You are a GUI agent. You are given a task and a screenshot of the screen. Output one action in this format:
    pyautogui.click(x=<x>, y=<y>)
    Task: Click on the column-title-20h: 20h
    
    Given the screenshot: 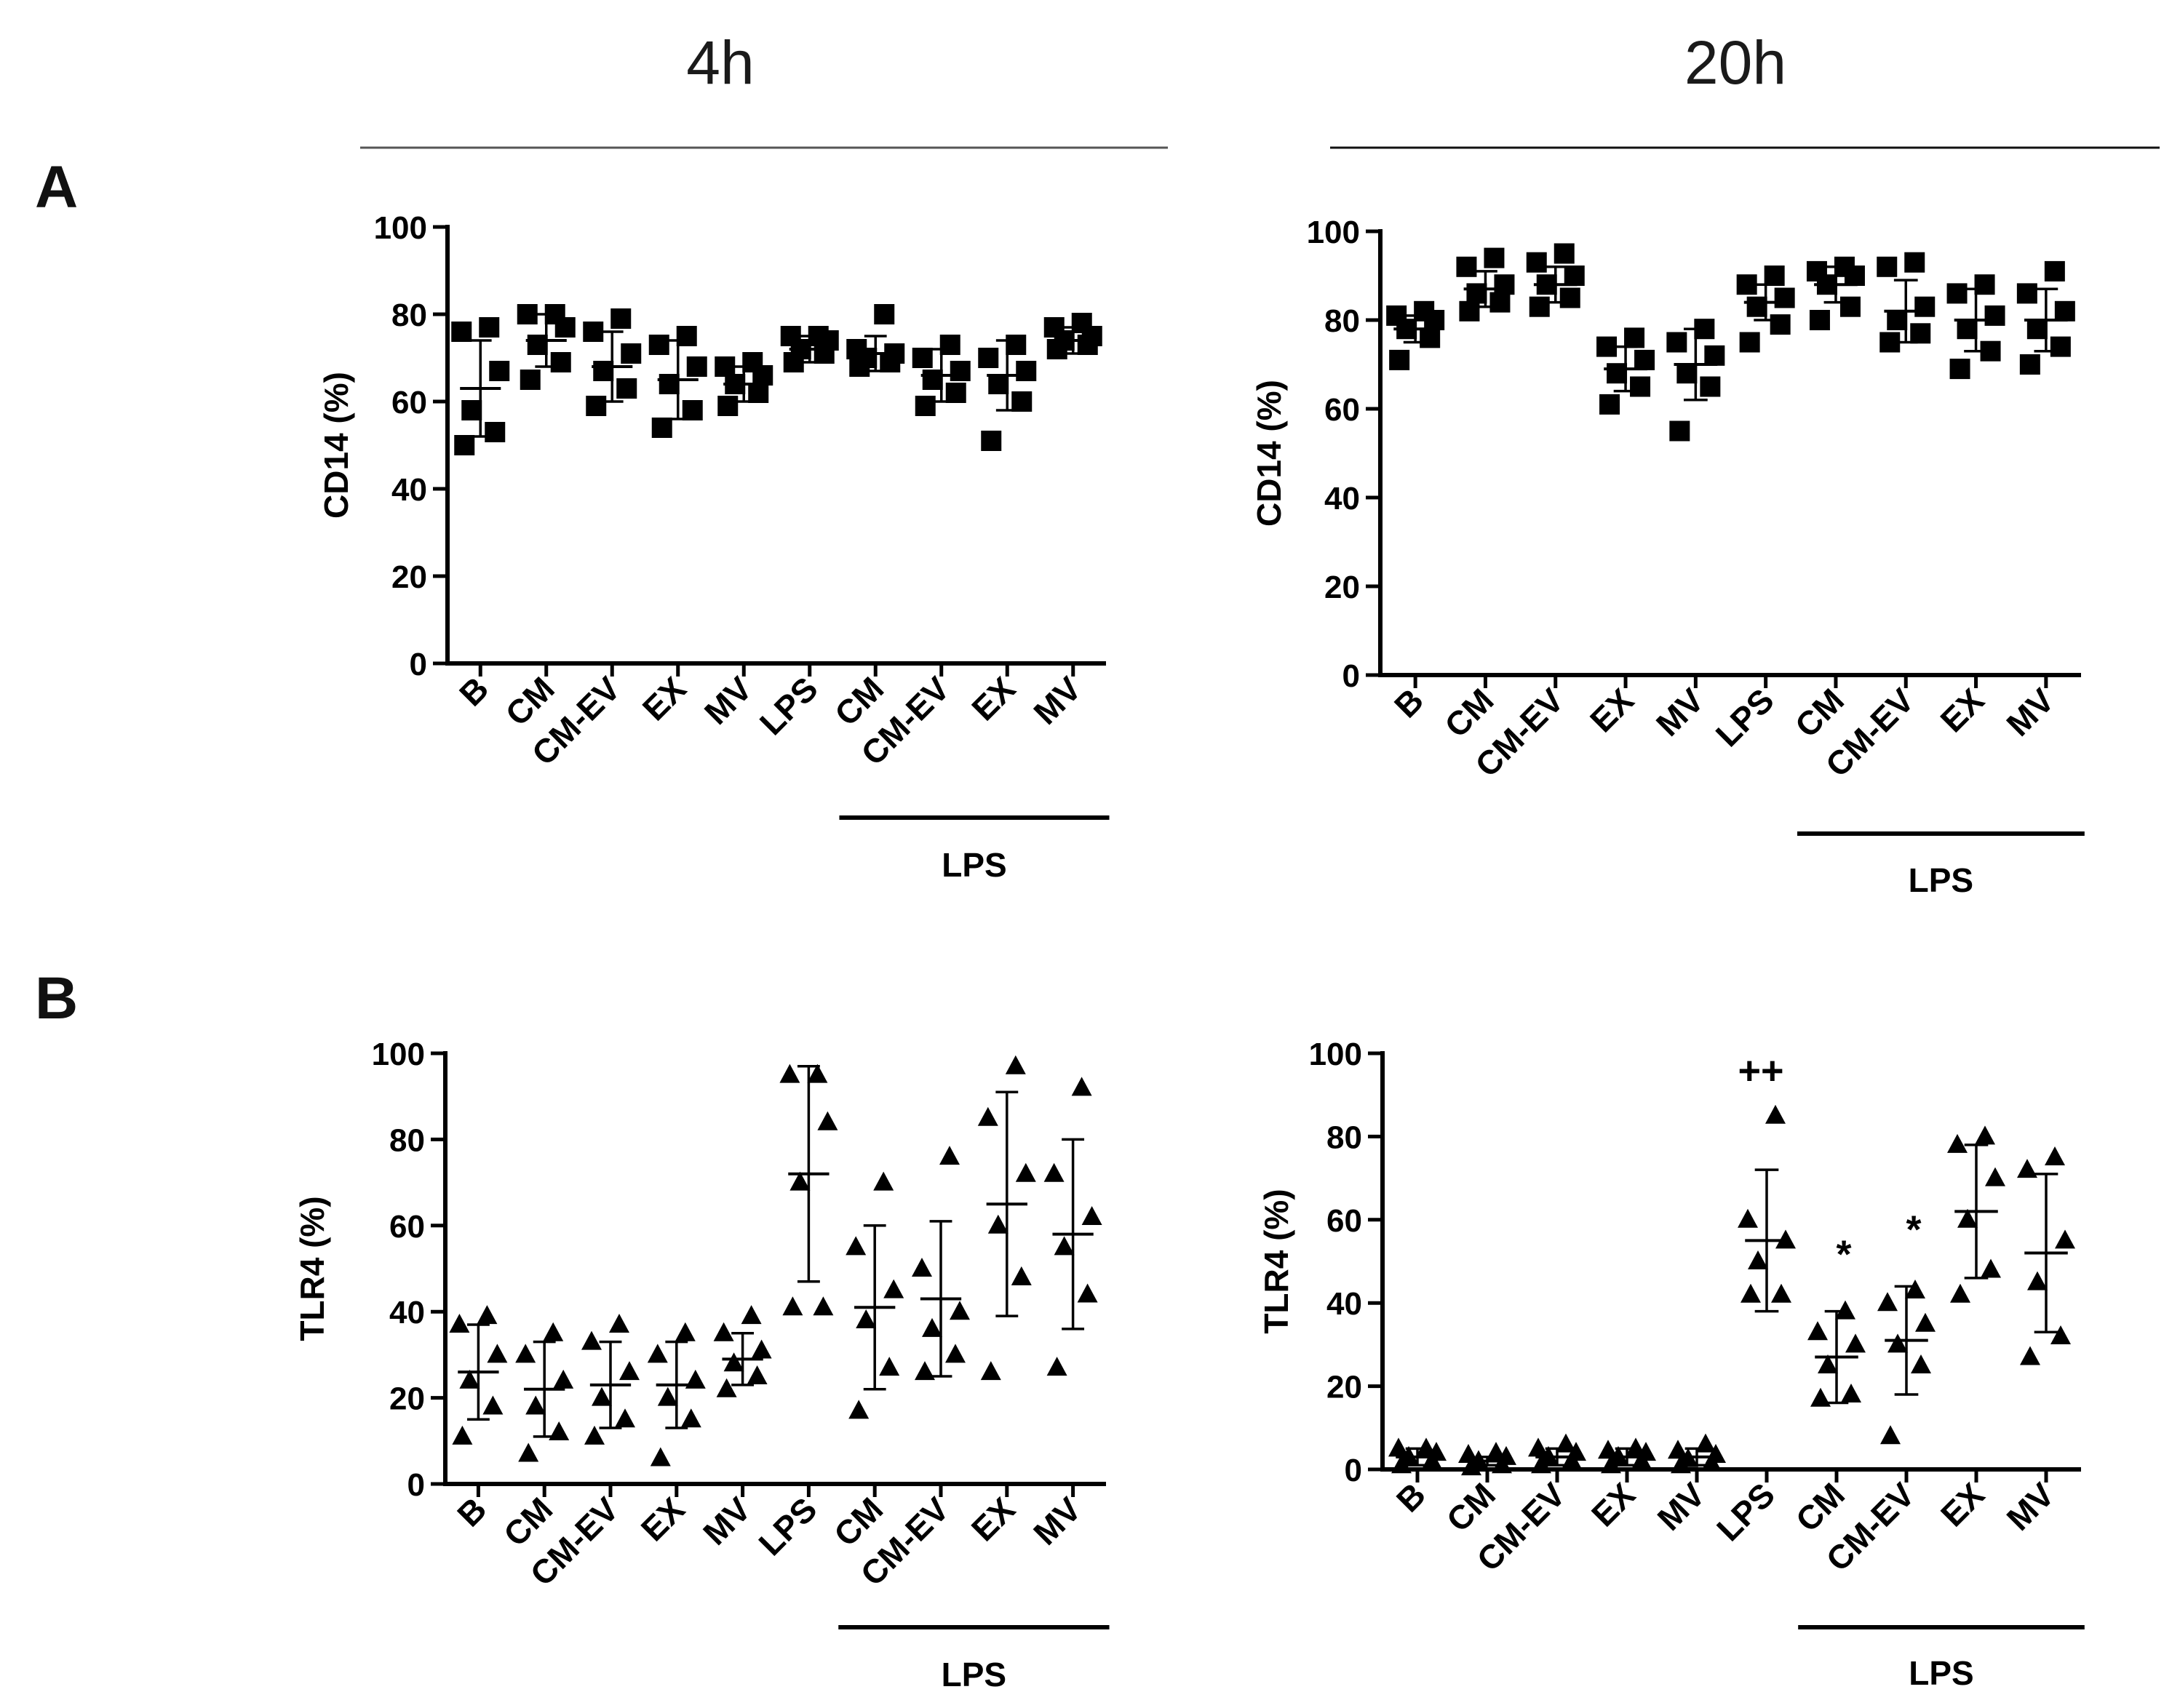 What is the action you would take?
    pyautogui.click(x=1735, y=62)
    